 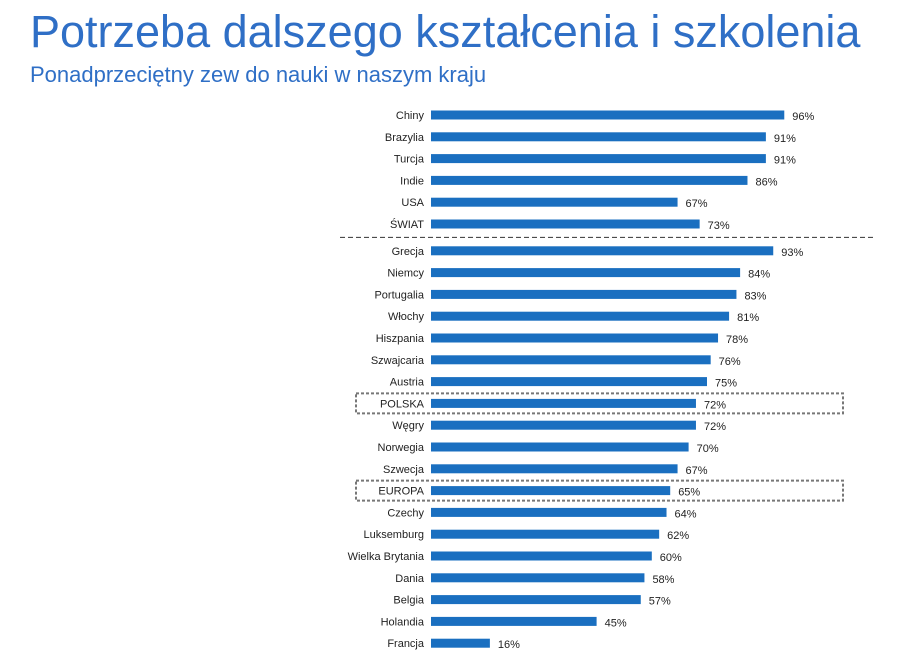 I want to click on category-label: Włochy, so click(x=406, y=317).